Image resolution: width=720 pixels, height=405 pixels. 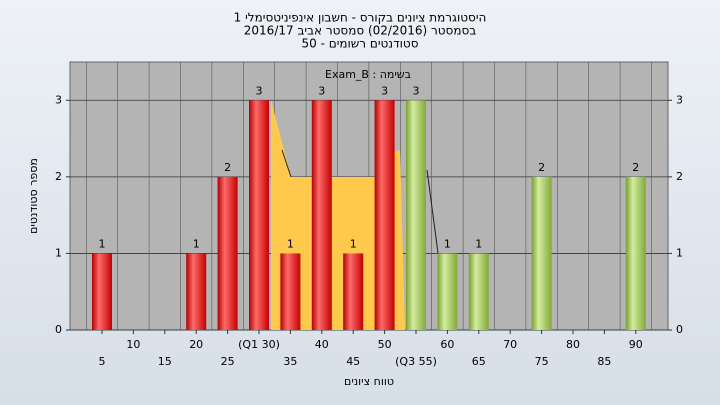 I want to click on x-tick-label: 65, so click(x=479, y=361).